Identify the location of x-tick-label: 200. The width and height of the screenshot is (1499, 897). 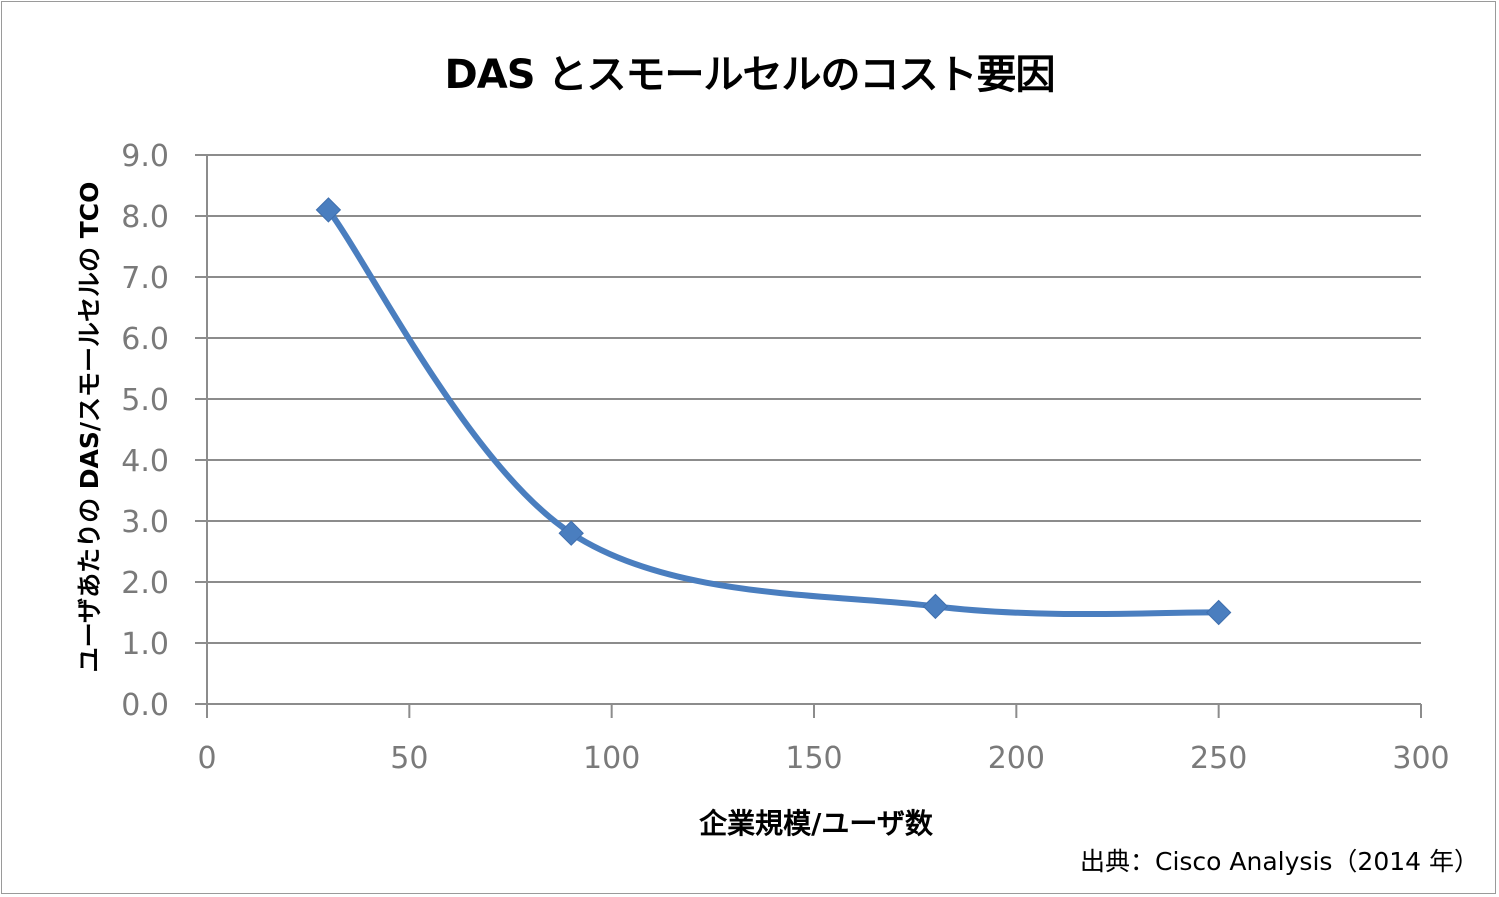
(1016, 758).